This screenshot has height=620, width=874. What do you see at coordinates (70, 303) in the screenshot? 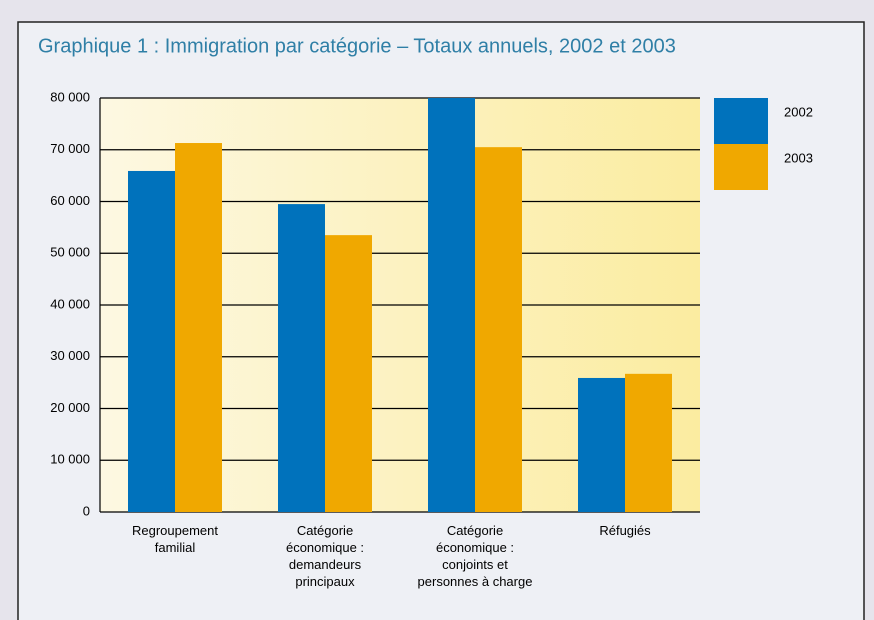
I see `y-tick-label: 40 000` at bounding box center [70, 303].